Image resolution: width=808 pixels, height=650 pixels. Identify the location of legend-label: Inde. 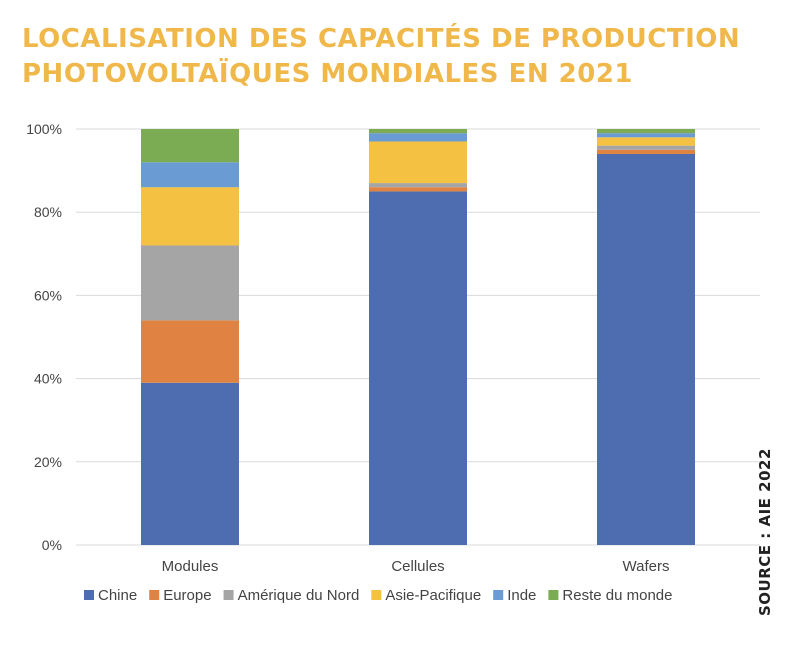
(521, 595).